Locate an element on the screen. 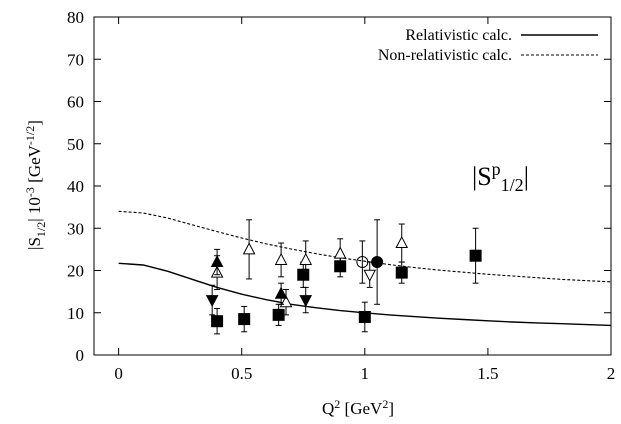  x-tick-label: 1.5 is located at coordinates (487, 373).